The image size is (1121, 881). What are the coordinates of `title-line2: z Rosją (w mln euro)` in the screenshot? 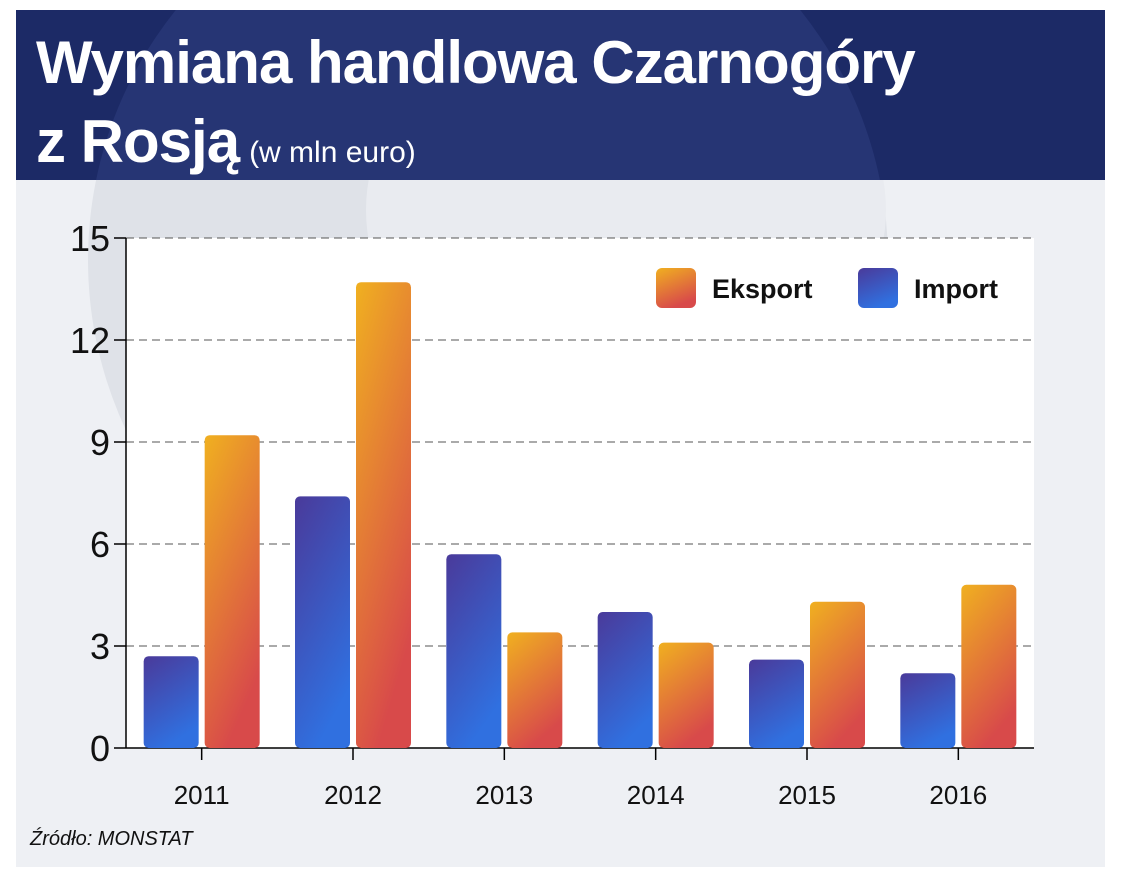 It's located at (226, 143).